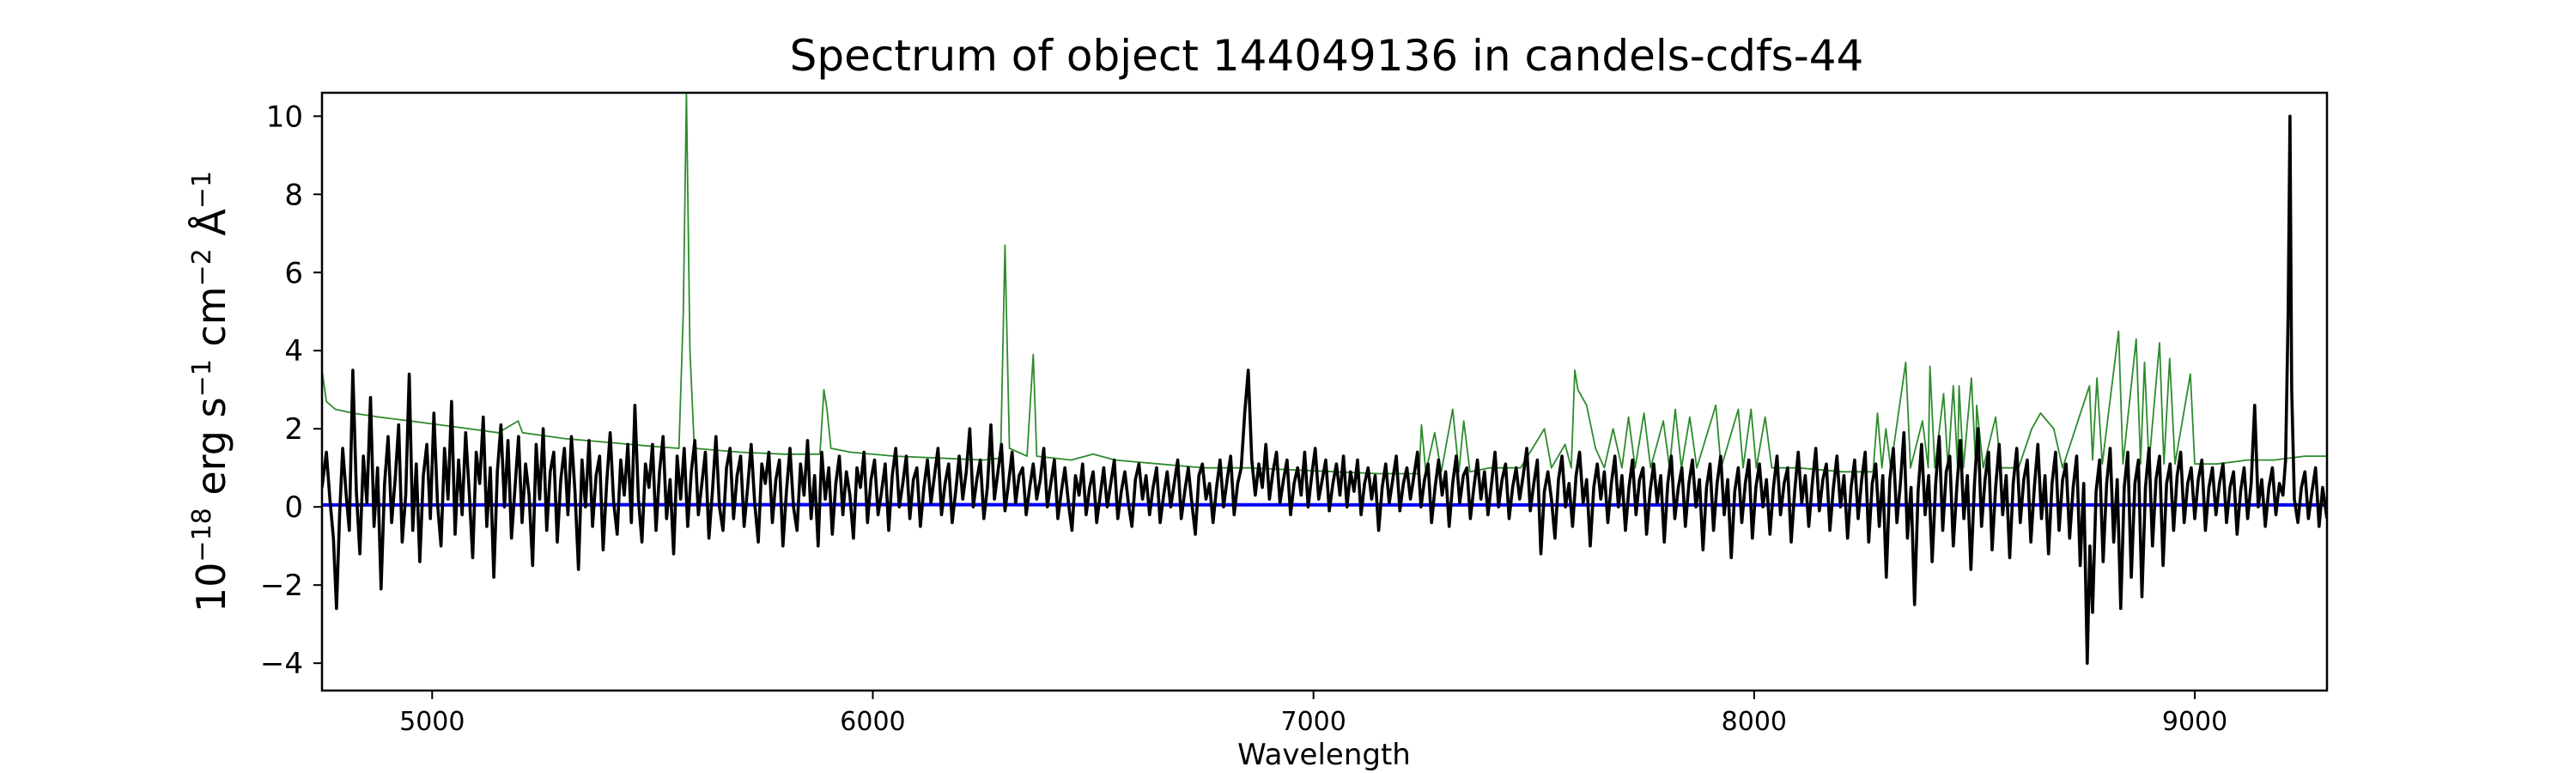 The width and height of the screenshot is (2576, 773). I want to click on x-axis: 5000 6000 7000 8000 9000, so click(1313, 714).